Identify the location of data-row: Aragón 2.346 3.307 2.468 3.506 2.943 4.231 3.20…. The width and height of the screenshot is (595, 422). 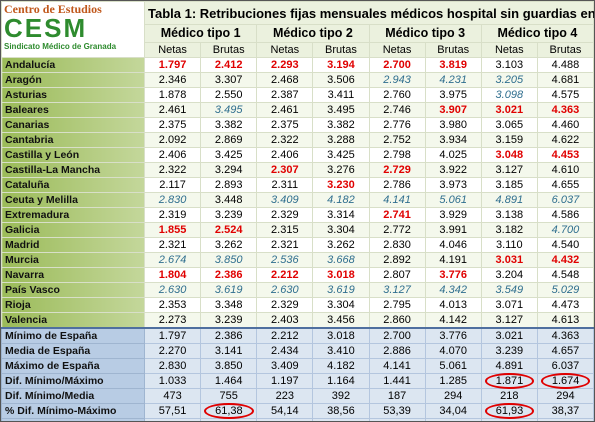
(297, 80).